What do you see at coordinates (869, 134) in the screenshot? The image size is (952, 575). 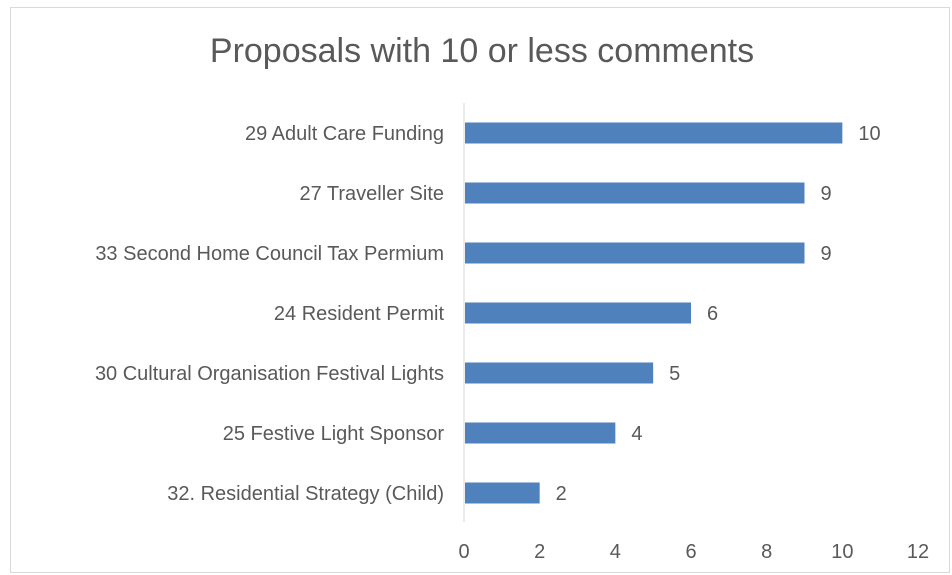 I see `data-label: 10` at bounding box center [869, 134].